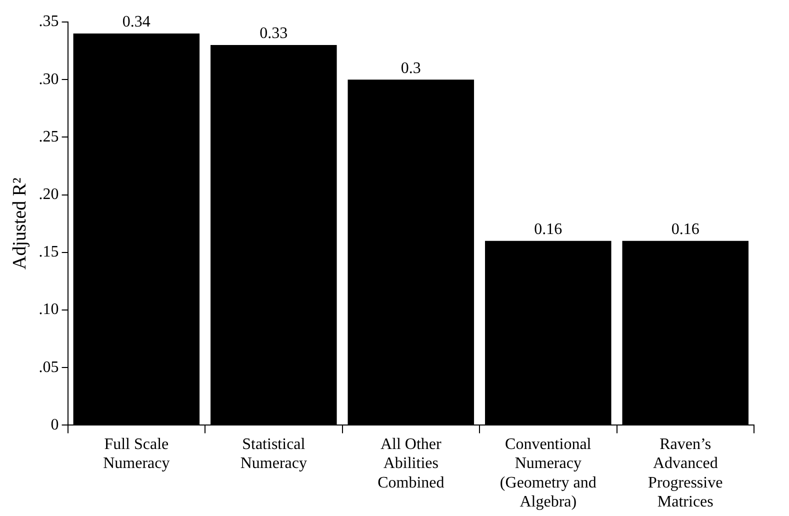 This screenshot has width=789, height=516. What do you see at coordinates (48, 367) in the screenshot?
I see `y-tick-label: .05` at bounding box center [48, 367].